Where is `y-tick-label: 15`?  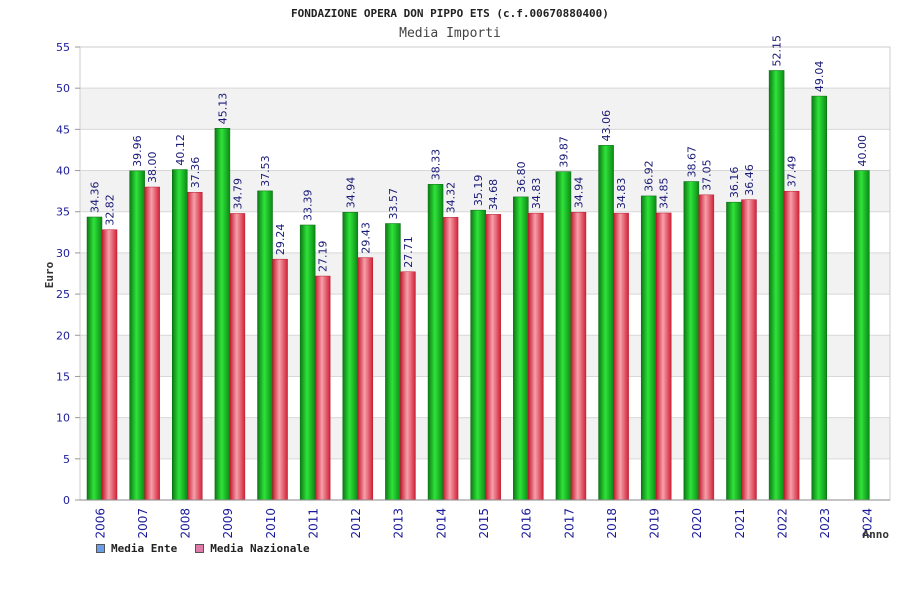 y-tick-label: 15 is located at coordinates (63, 376).